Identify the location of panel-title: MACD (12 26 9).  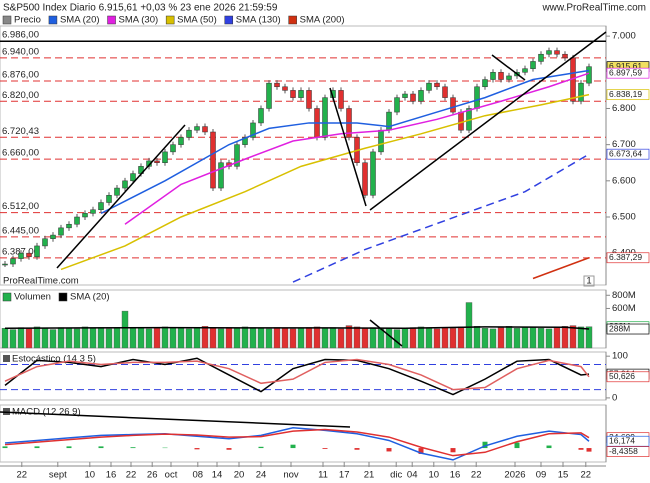
(46, 412).